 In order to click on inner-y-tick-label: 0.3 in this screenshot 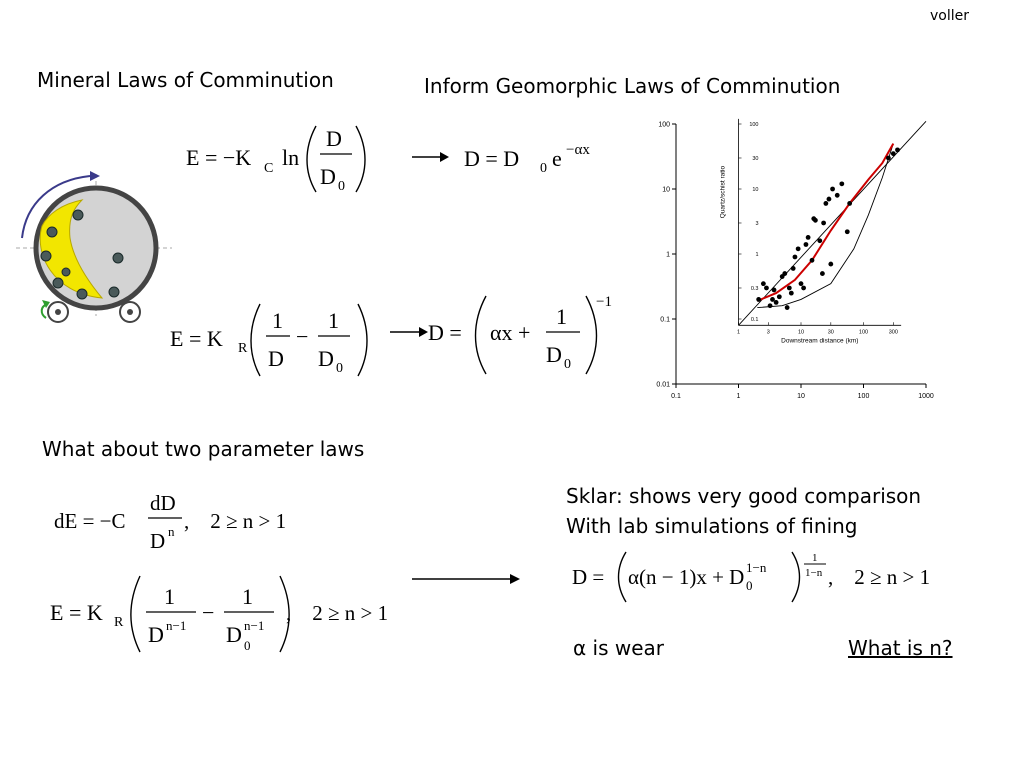, I will do `click(755, 289)`.